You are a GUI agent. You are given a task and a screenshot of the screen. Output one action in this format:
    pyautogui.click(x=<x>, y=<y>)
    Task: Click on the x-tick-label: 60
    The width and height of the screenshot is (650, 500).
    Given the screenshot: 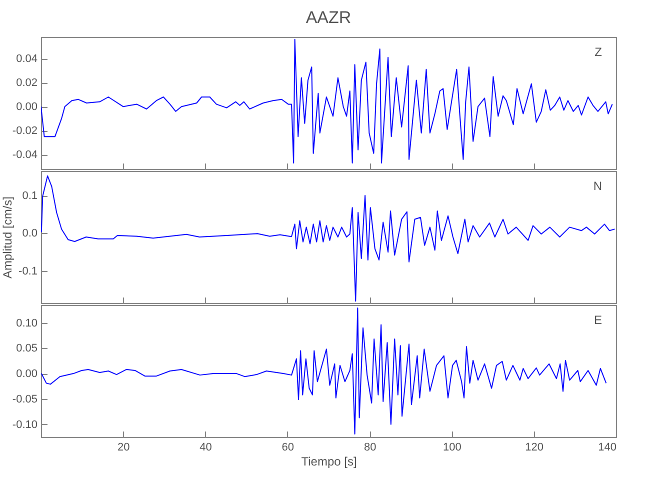 What is the action you would take?
    pyautogui.click(x=288, y=448)
    